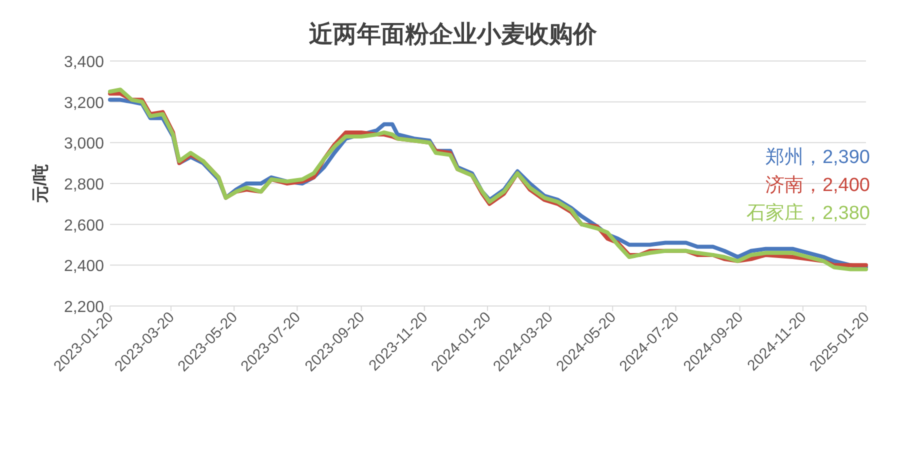 Image resolution: width=907 pixels, height=460 pixels. I want to click on series-label: 石家庄，2,380, so click(808, 213).